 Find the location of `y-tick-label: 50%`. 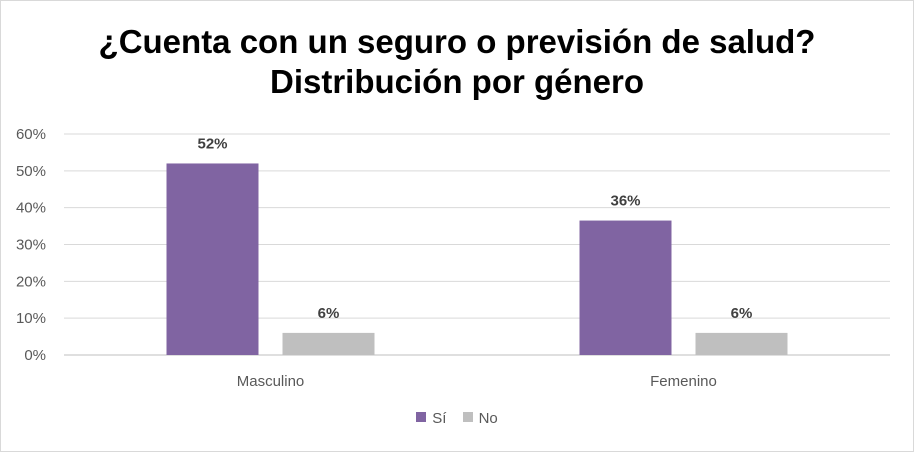

y-tick-label: 50% is located at coordinates (31, 171).